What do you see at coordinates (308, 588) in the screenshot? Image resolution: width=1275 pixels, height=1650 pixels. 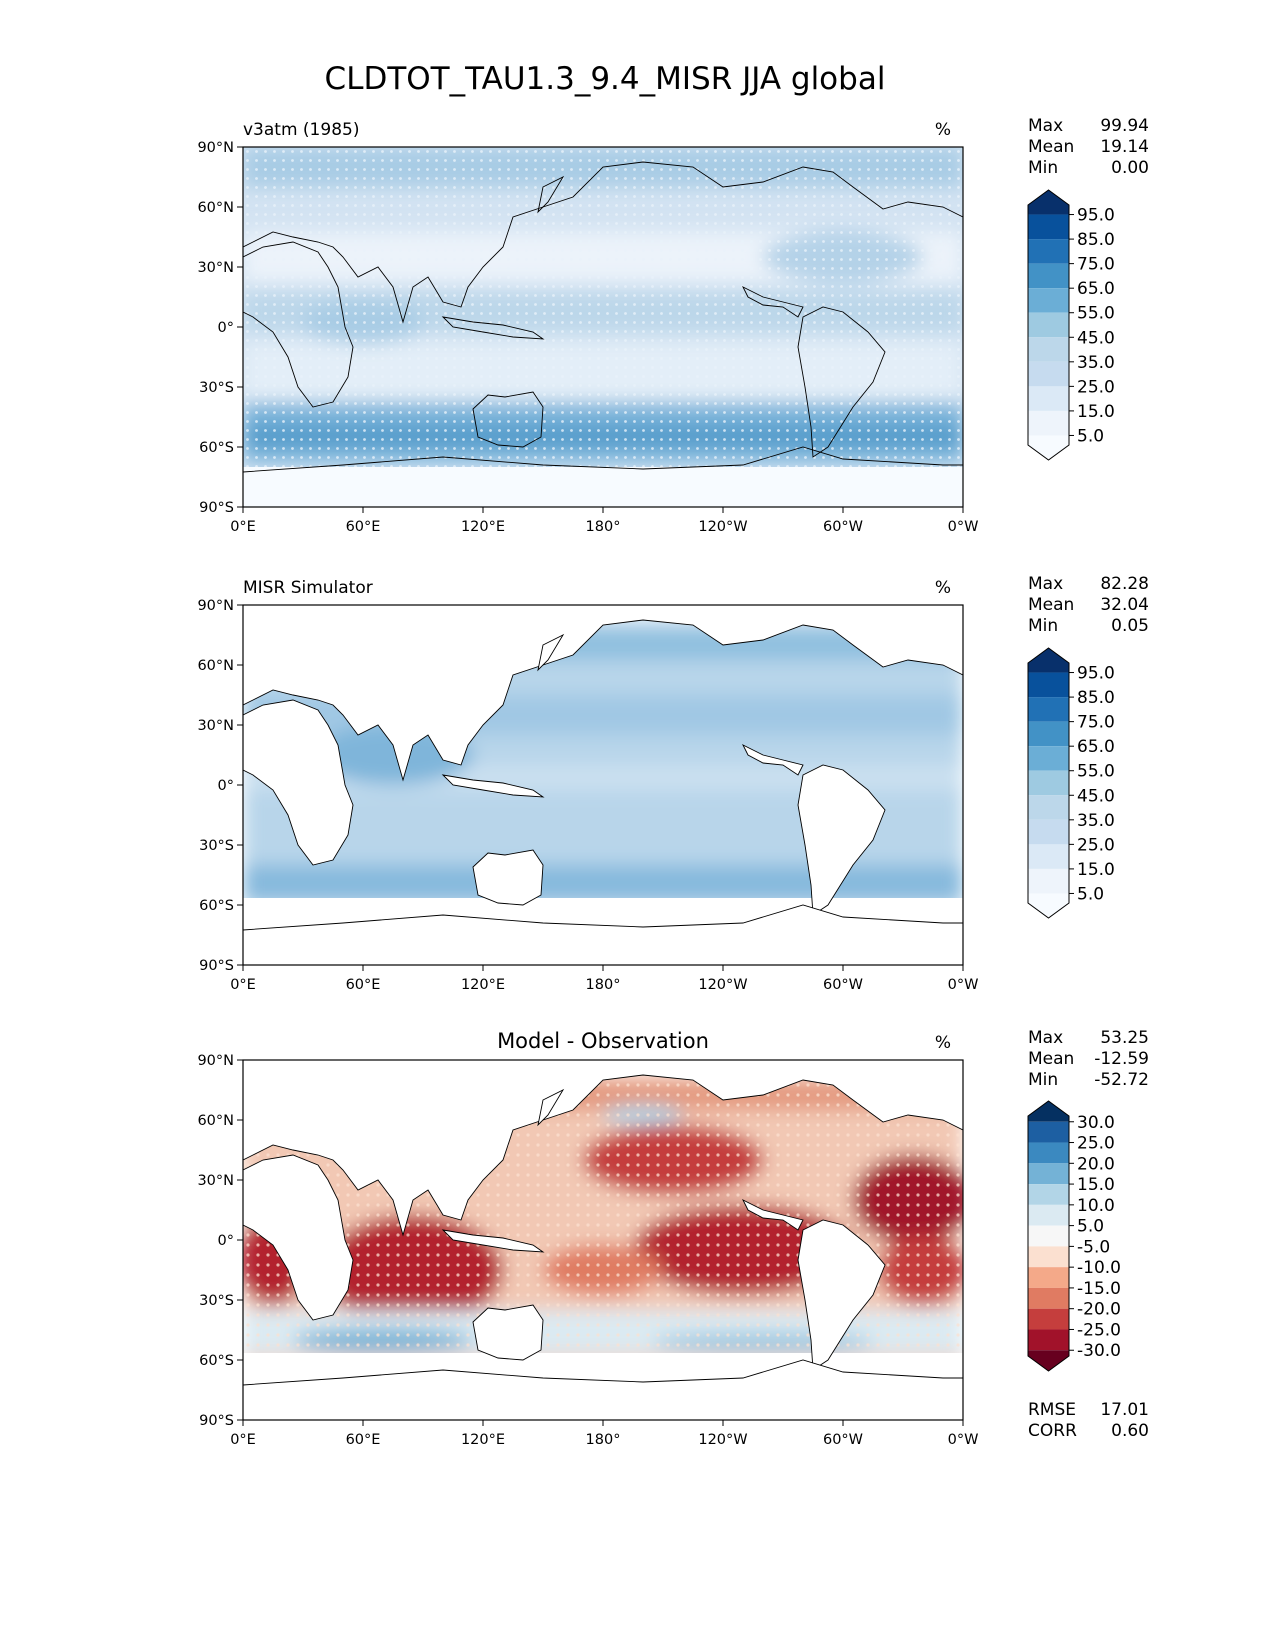 I see `panel-left-title: MISR Simulator` at bounding box center [308, 588].